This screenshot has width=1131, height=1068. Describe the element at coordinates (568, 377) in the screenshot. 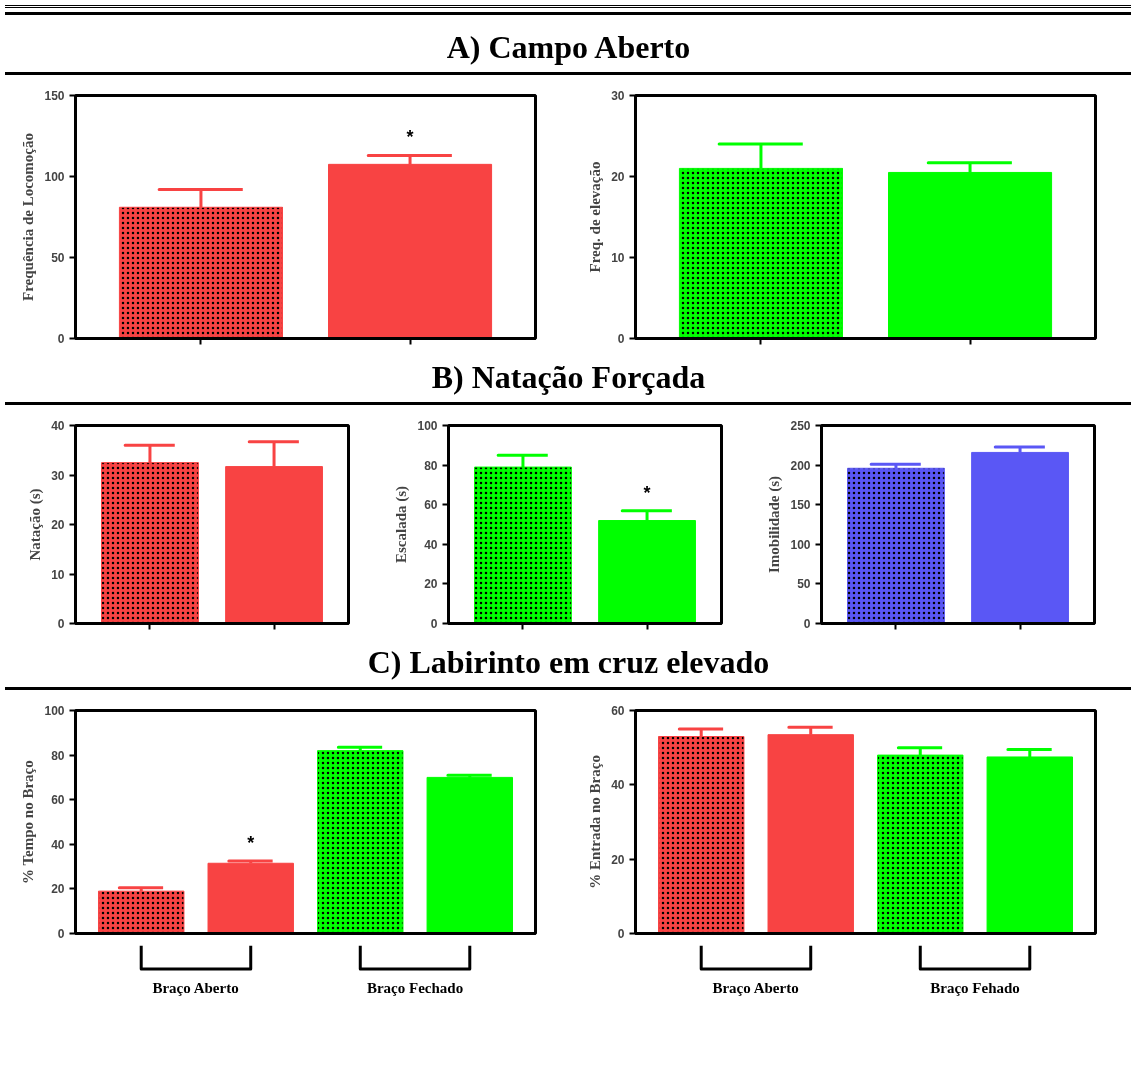

I see `chart-title: B) Natação Forçada` at that location.